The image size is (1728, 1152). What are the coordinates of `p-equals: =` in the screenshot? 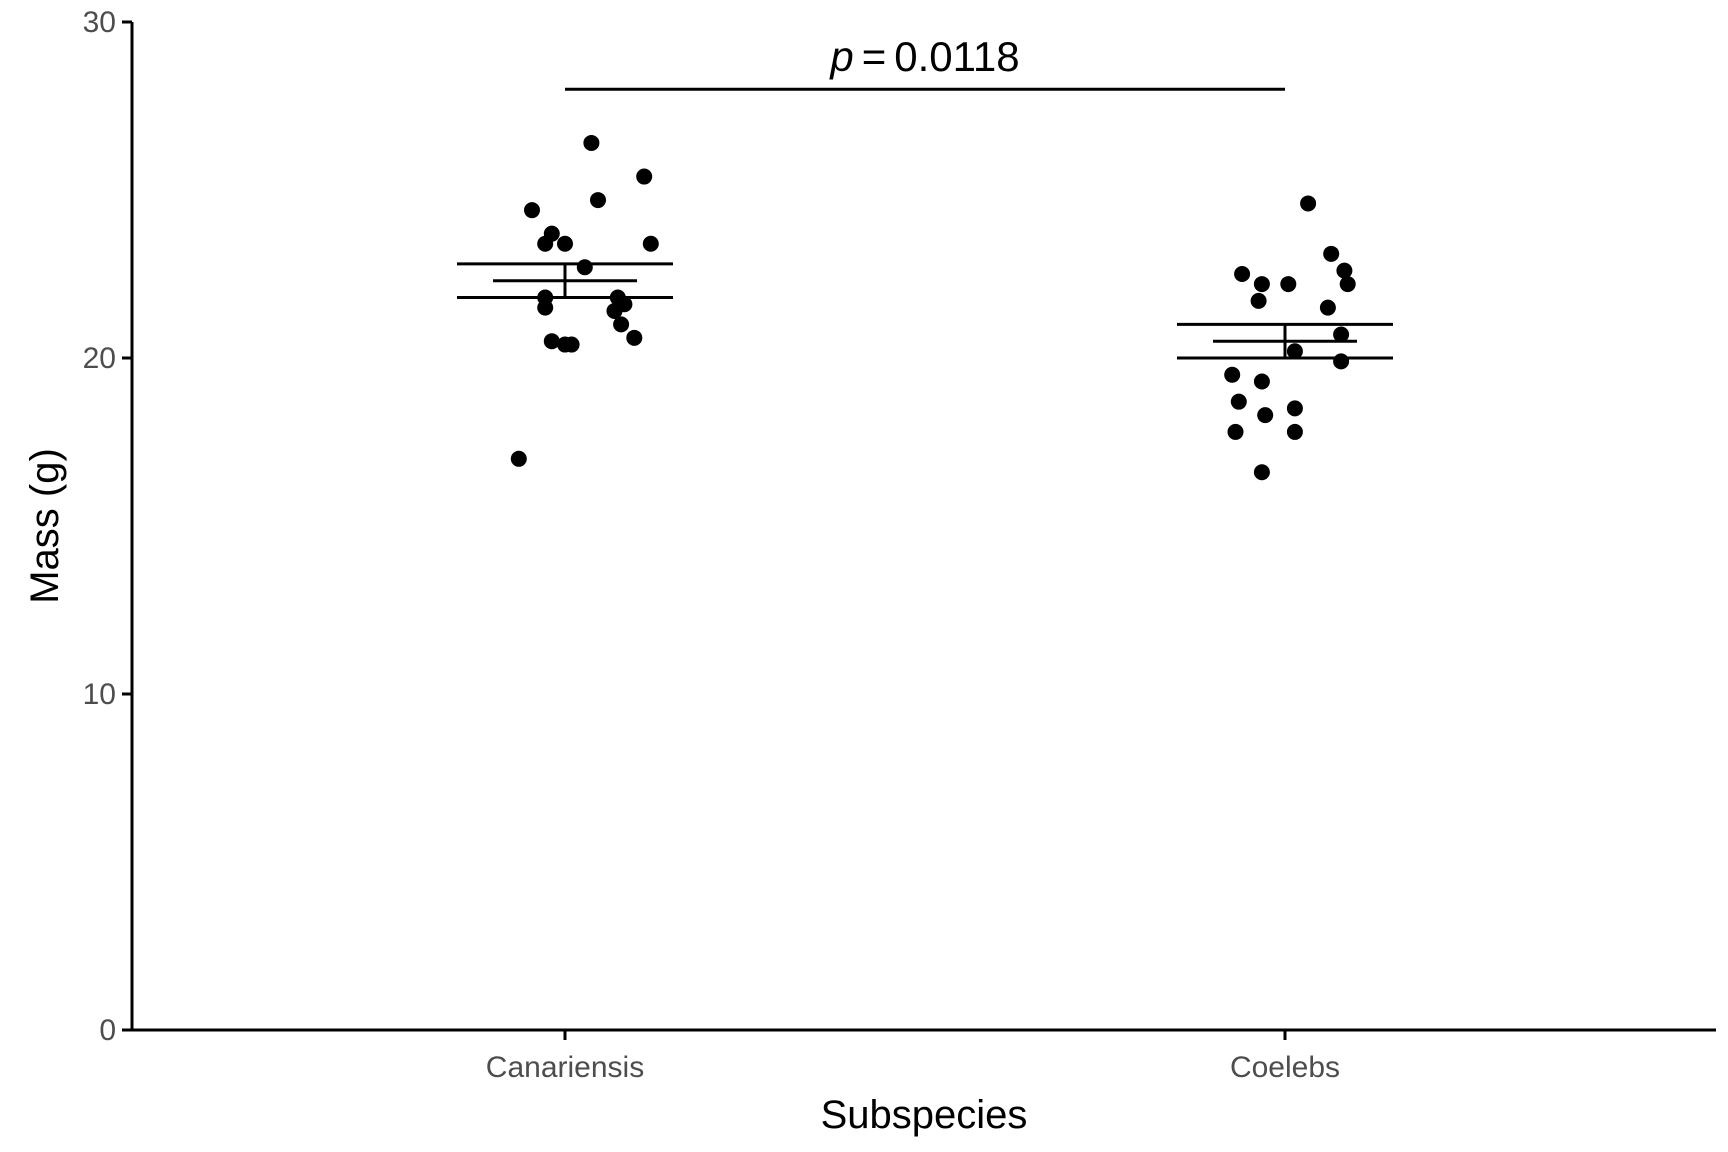 It's located at (874, 56).